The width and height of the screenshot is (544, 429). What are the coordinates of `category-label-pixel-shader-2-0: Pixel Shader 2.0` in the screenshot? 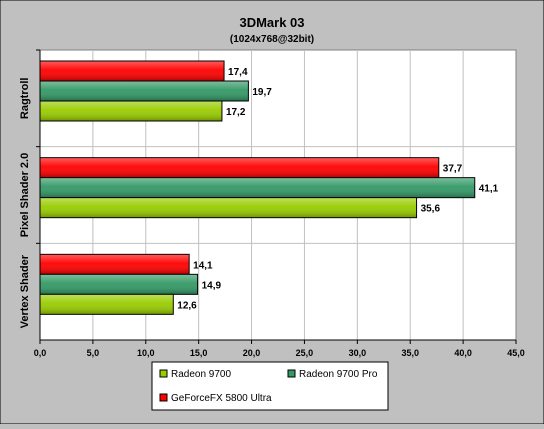 It's located at (25, 195).